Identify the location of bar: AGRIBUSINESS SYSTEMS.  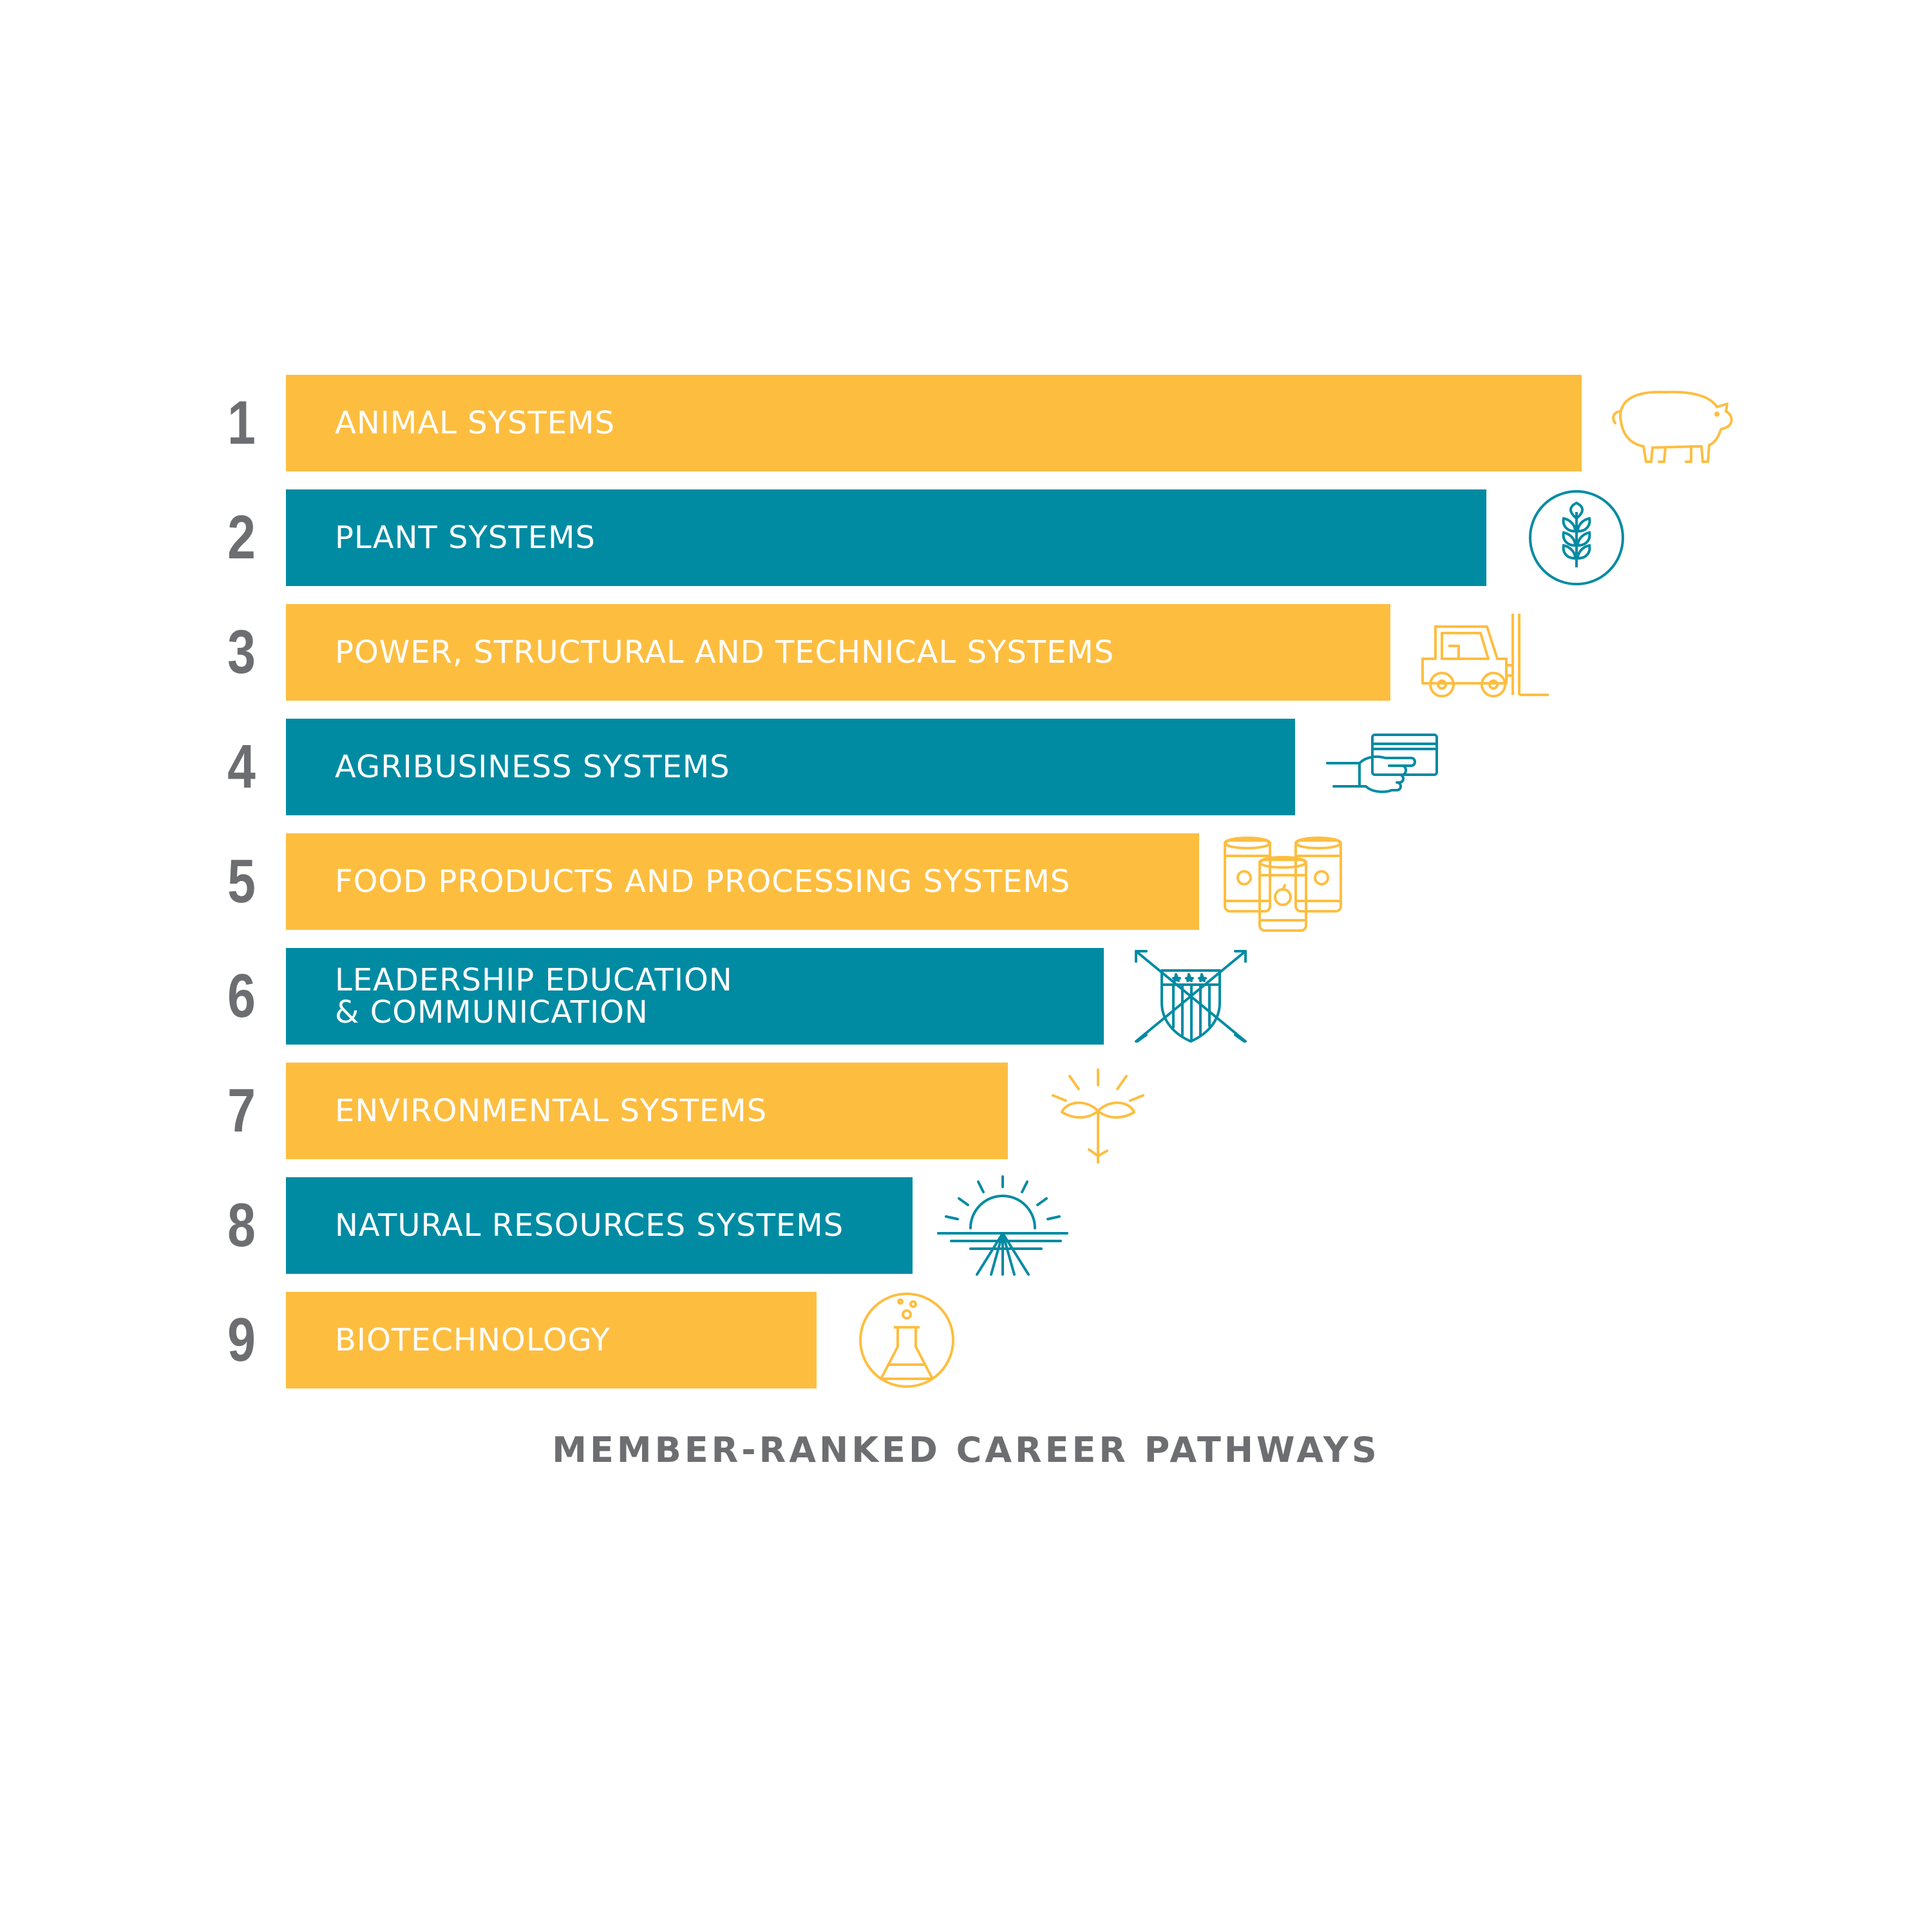
(790, 767).